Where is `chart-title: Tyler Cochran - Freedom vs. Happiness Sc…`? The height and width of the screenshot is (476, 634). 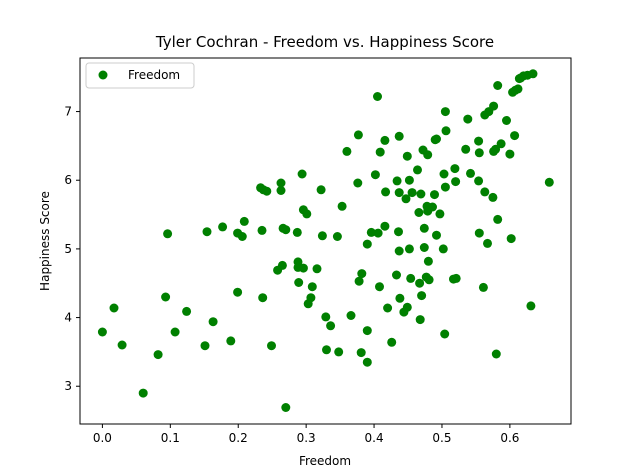 chart-title: Tyler Cochran - Freedom vs. Happiness Sc… is located at coordinates (324, 42).